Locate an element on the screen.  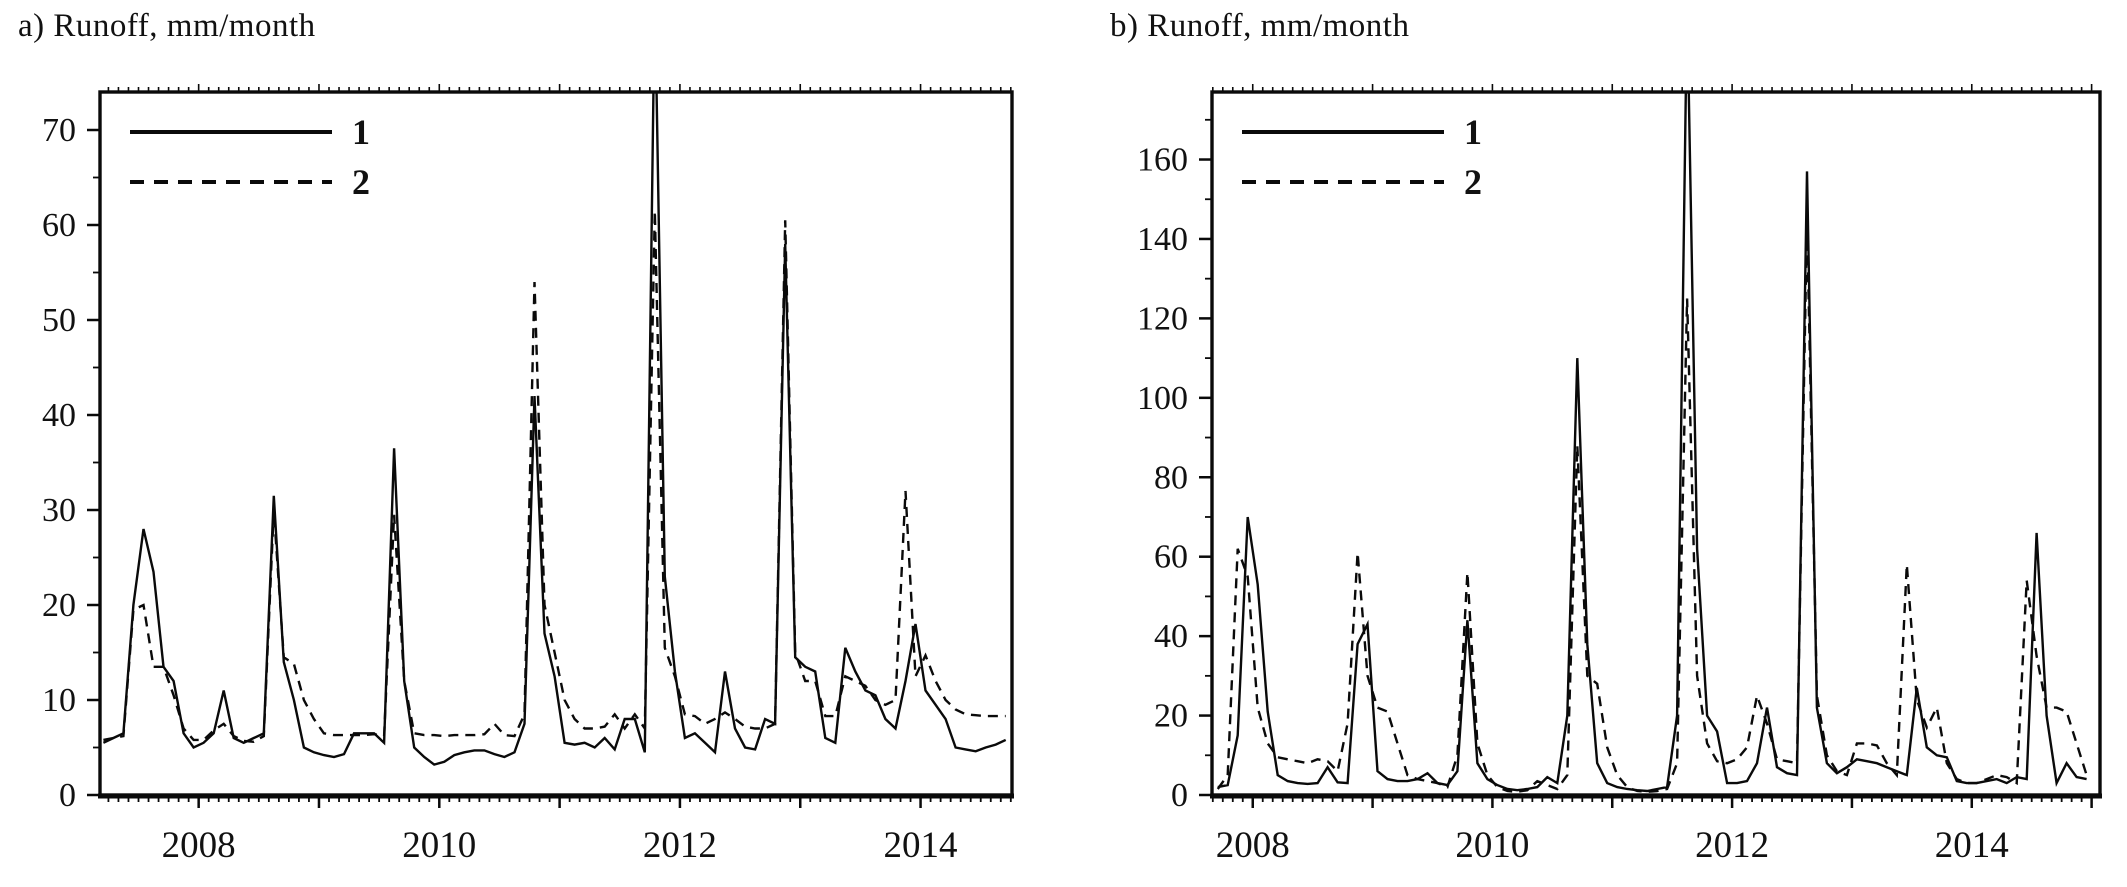
y-tick-label: 10 is located at coordinates (59, 700).